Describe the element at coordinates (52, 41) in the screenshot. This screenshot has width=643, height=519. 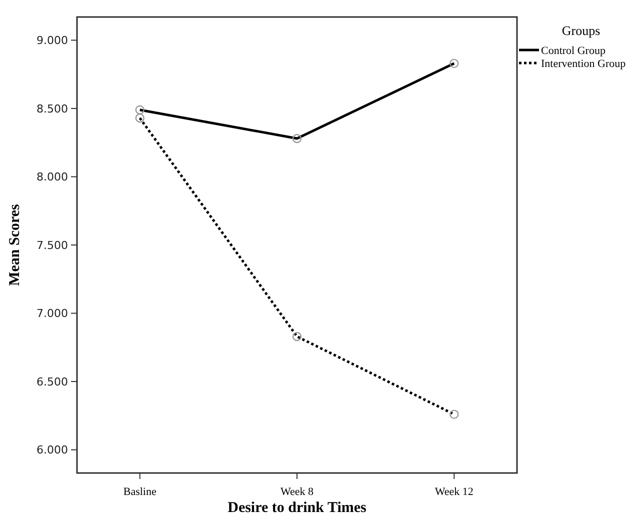
I see `y-tick-label: 9.000` at that location.